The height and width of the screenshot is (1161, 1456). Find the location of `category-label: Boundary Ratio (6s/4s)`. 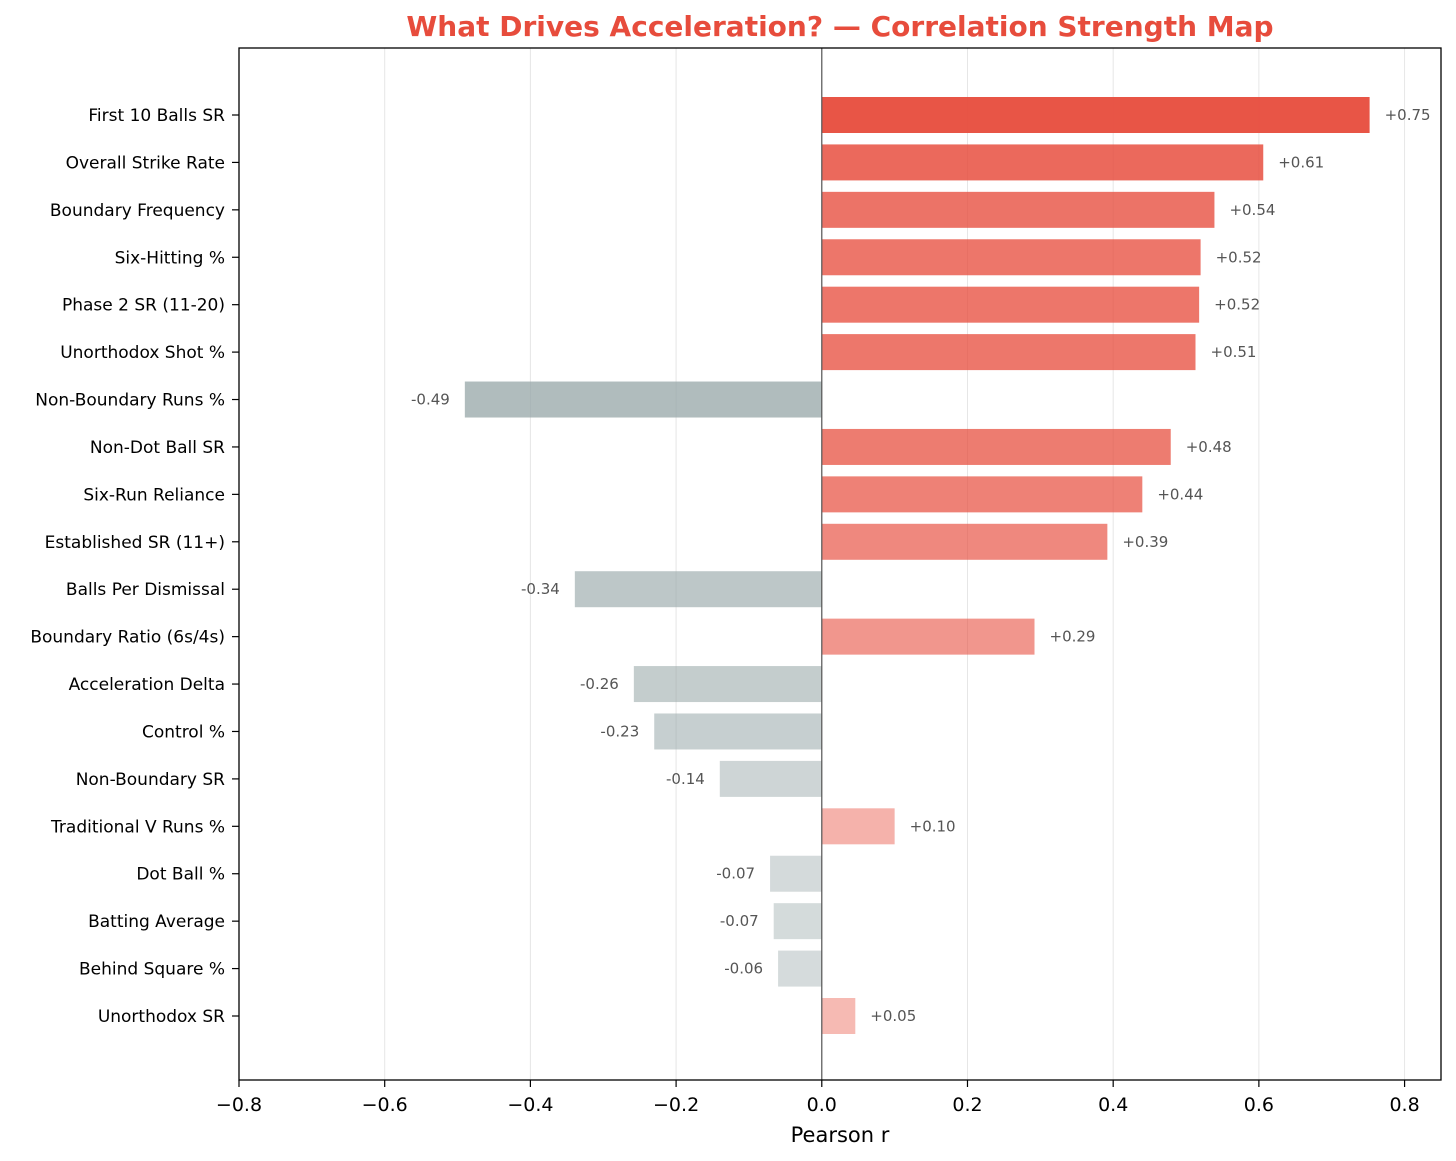

category-label: Boundary Ratio (6s/4s) is located at coordinates (127, 638).